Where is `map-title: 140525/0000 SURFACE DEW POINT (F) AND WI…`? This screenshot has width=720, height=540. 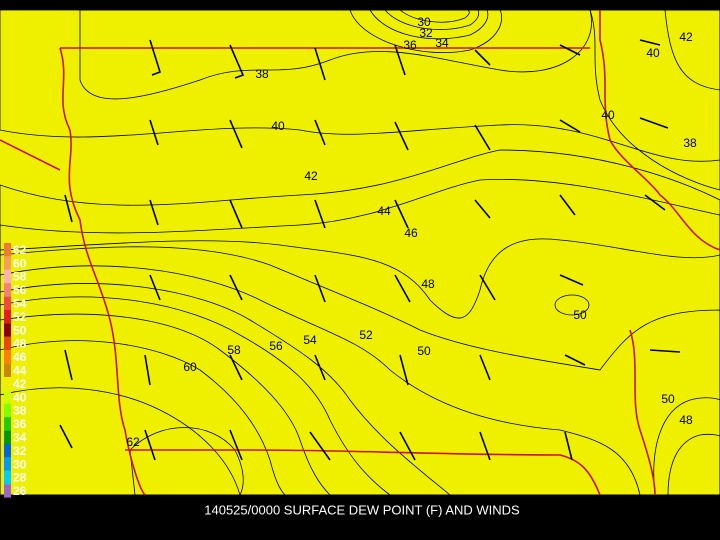 map-title: 140525/0000 SURFACE DEW POINT (F) AND WI… is located at coordinates (362, 509).